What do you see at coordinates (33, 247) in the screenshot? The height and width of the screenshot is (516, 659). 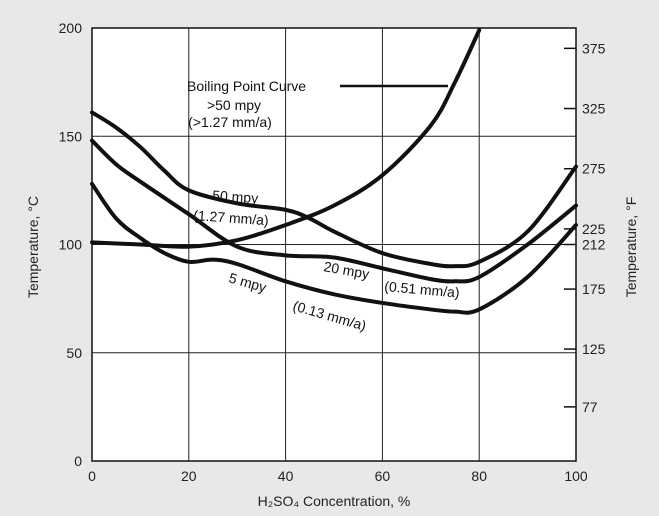 I see `y-axis-title: Temperature, °C` at bounding box center [33, 247].